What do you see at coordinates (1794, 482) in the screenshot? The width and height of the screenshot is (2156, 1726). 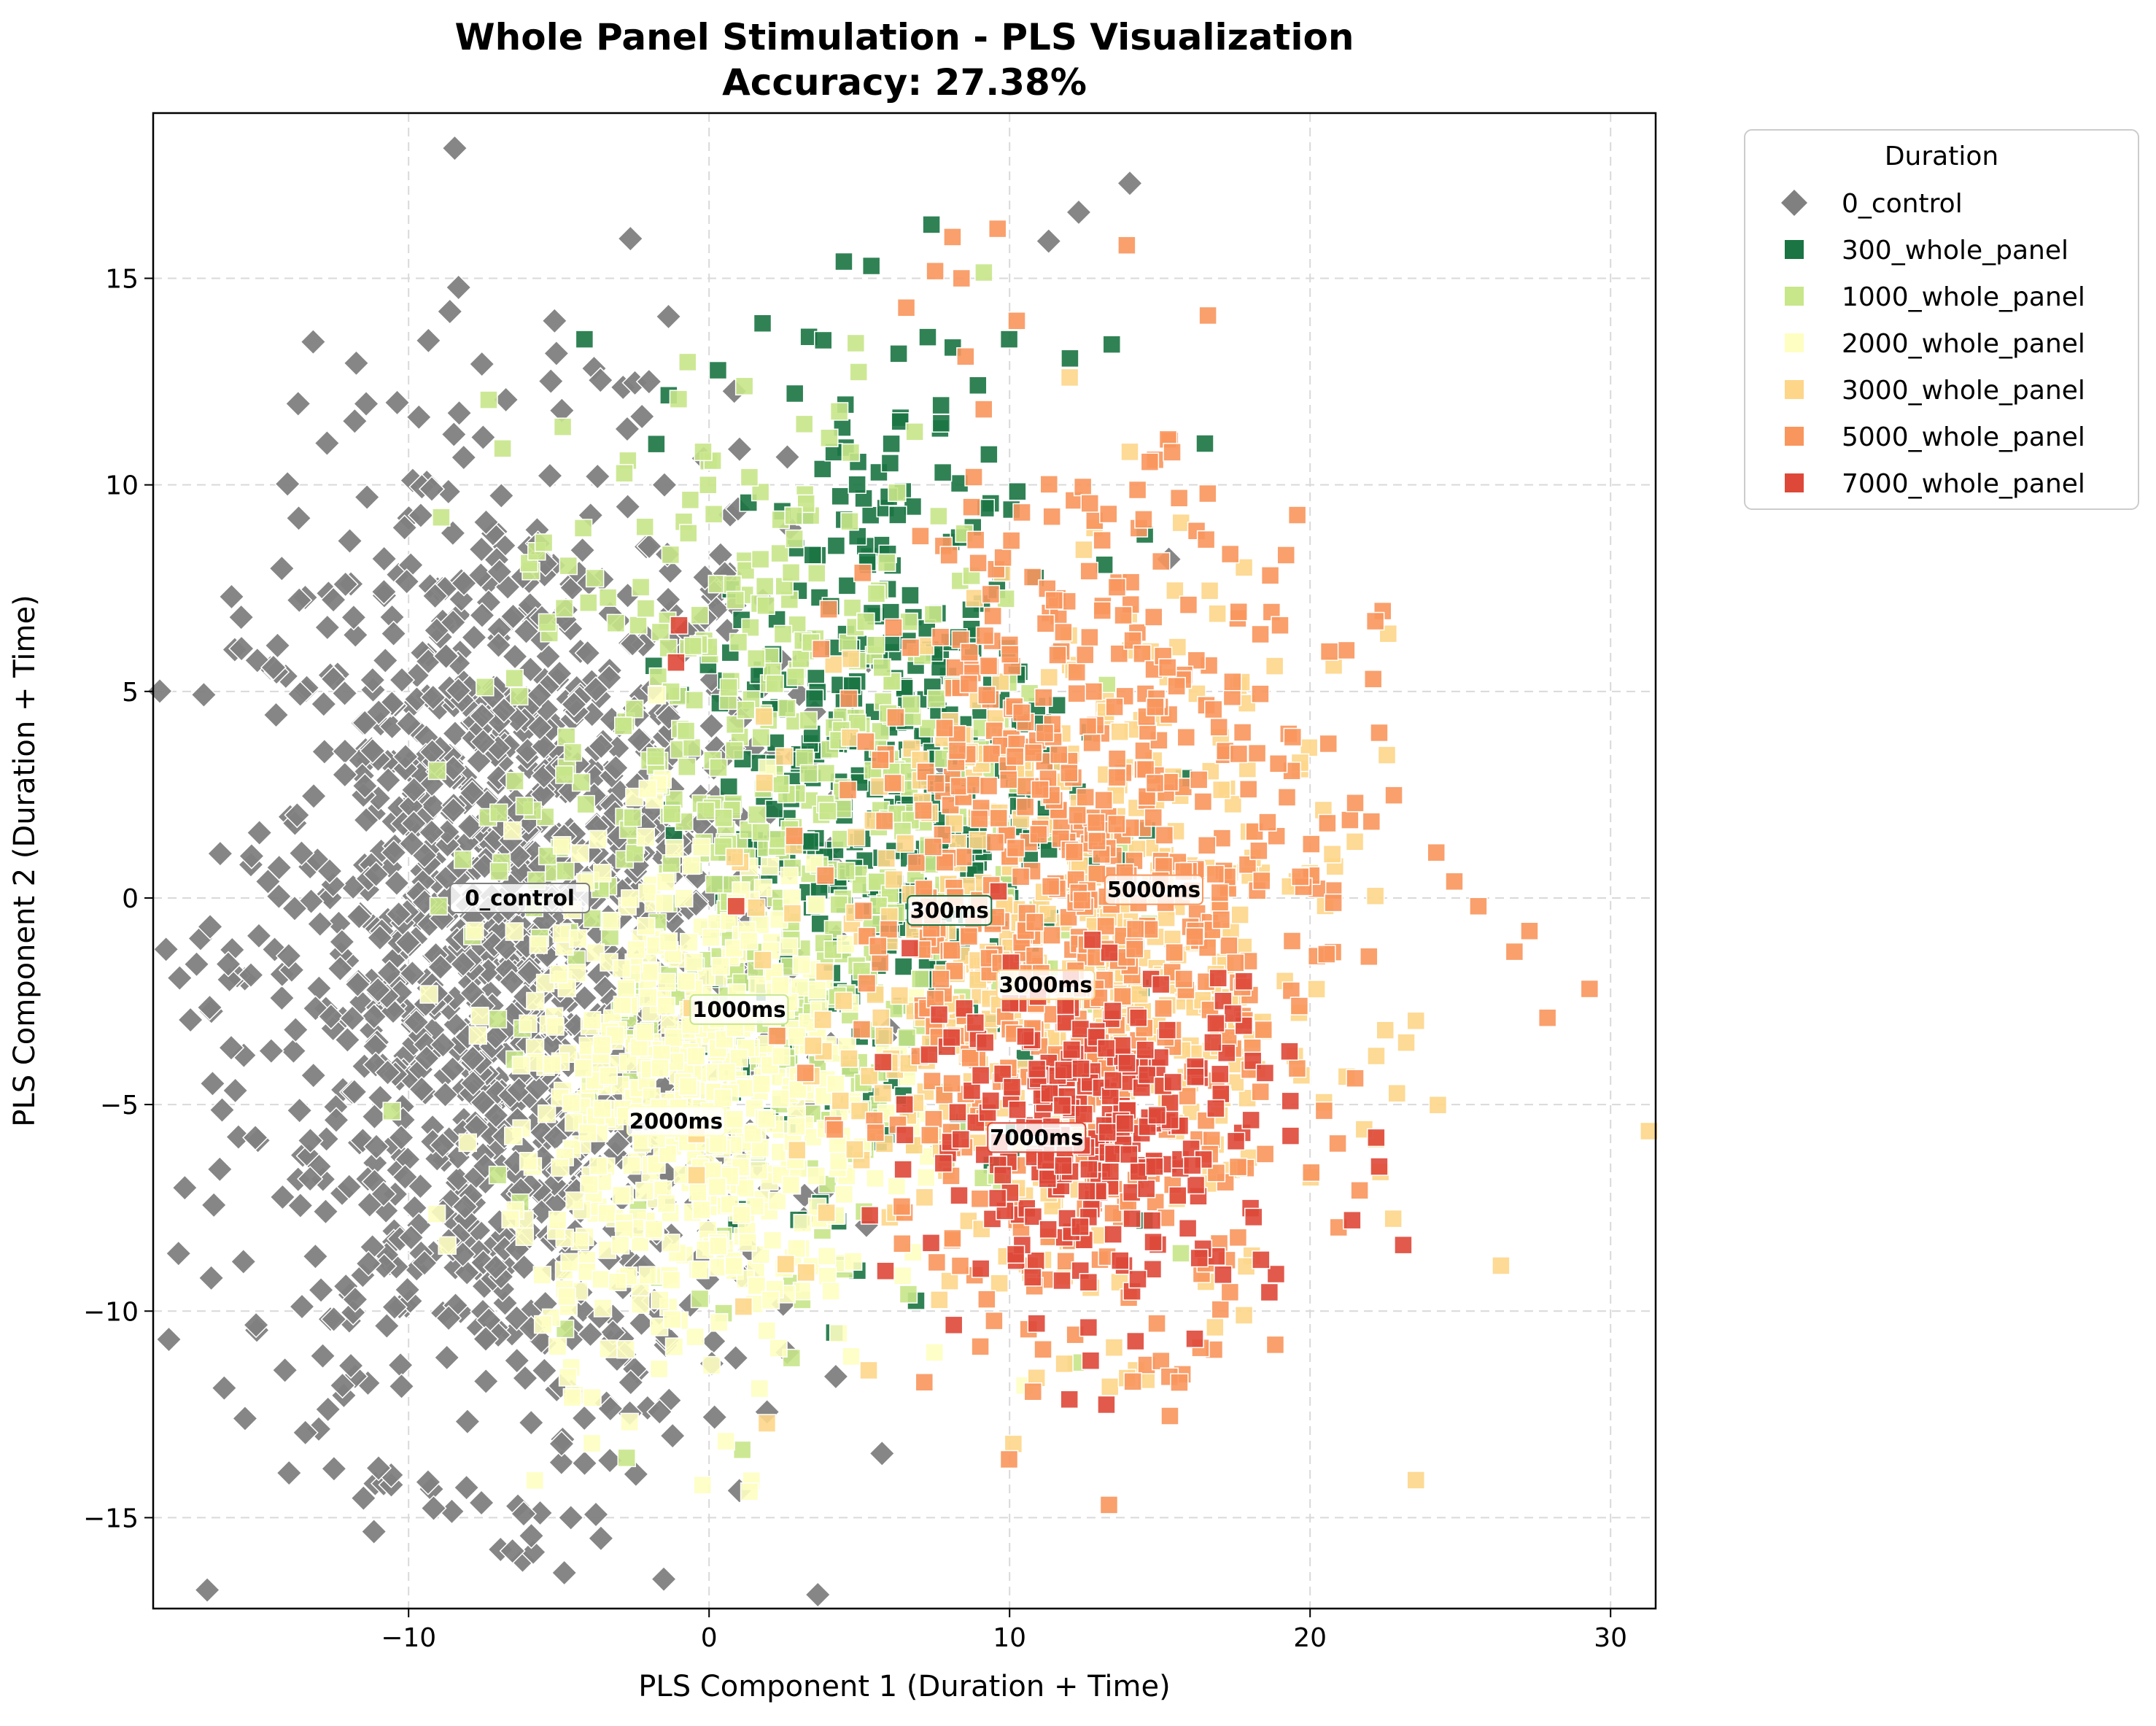 I see `legend-marker-7000_whole_panel` at bounding box center [1794, 482].